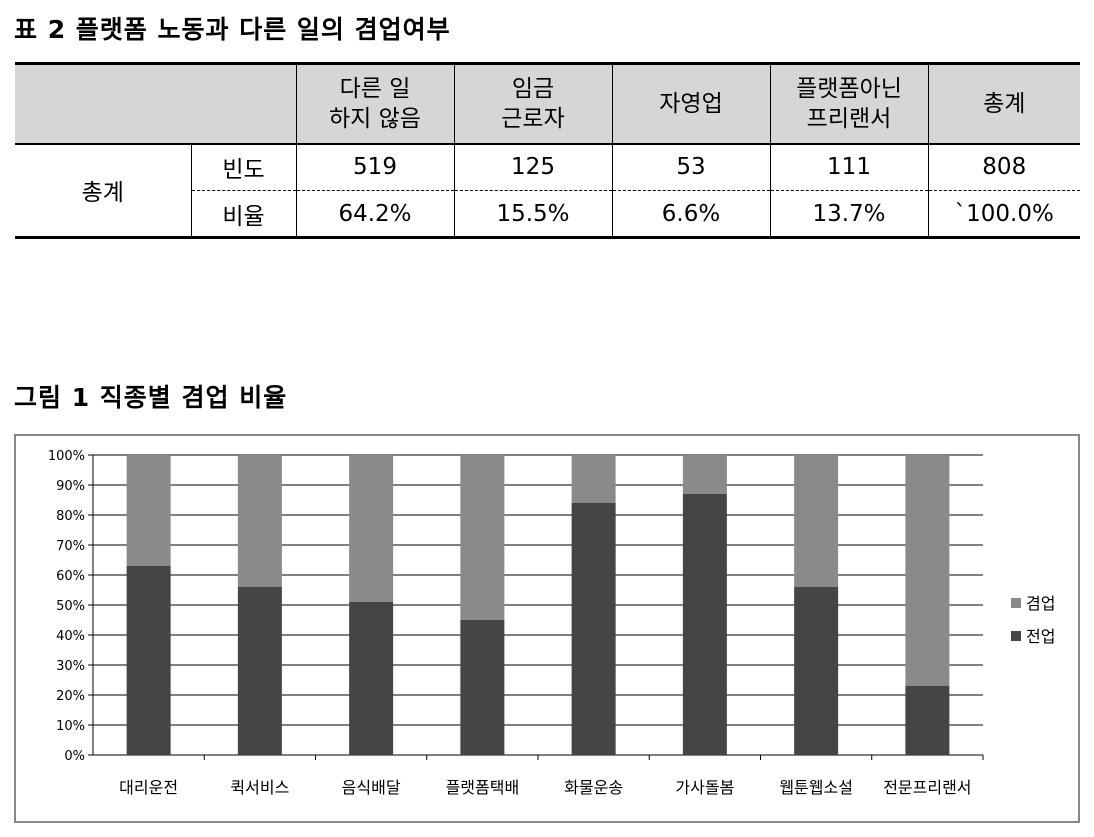 This screenshot has width=1094, height=837. I want to click on figure-caption: 그림 1 직종별 겸업 비율, so click(151, 397).